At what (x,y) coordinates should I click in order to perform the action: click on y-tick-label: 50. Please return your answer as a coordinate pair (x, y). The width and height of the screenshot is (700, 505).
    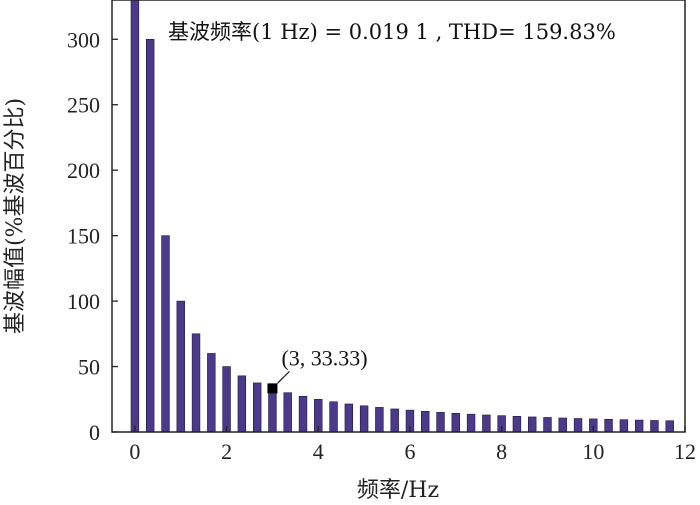
    Looking at the image, I should click on (89, 367).